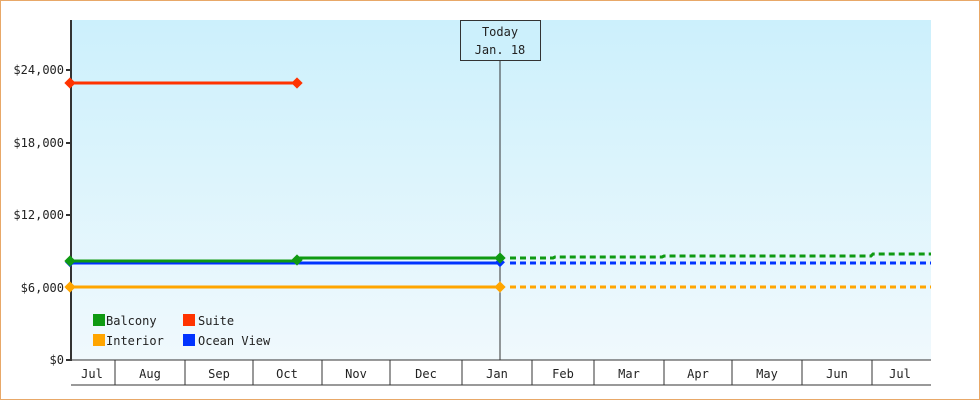  Describe the element at coordinates (497, 374) in the screenshot. I see `x-tick-label: Jan` at that location.